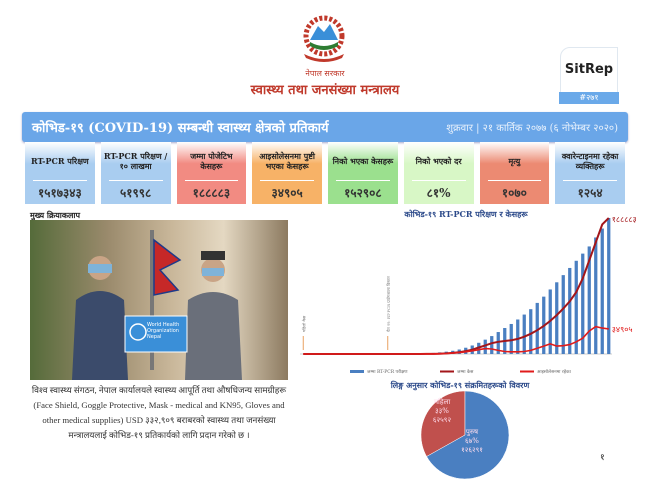 The image size is (650, 502). What do you see at coordinates (589, 69) in the screenshot?
I see `sitrep-title: SitRep` at bounding box center [589, 69].